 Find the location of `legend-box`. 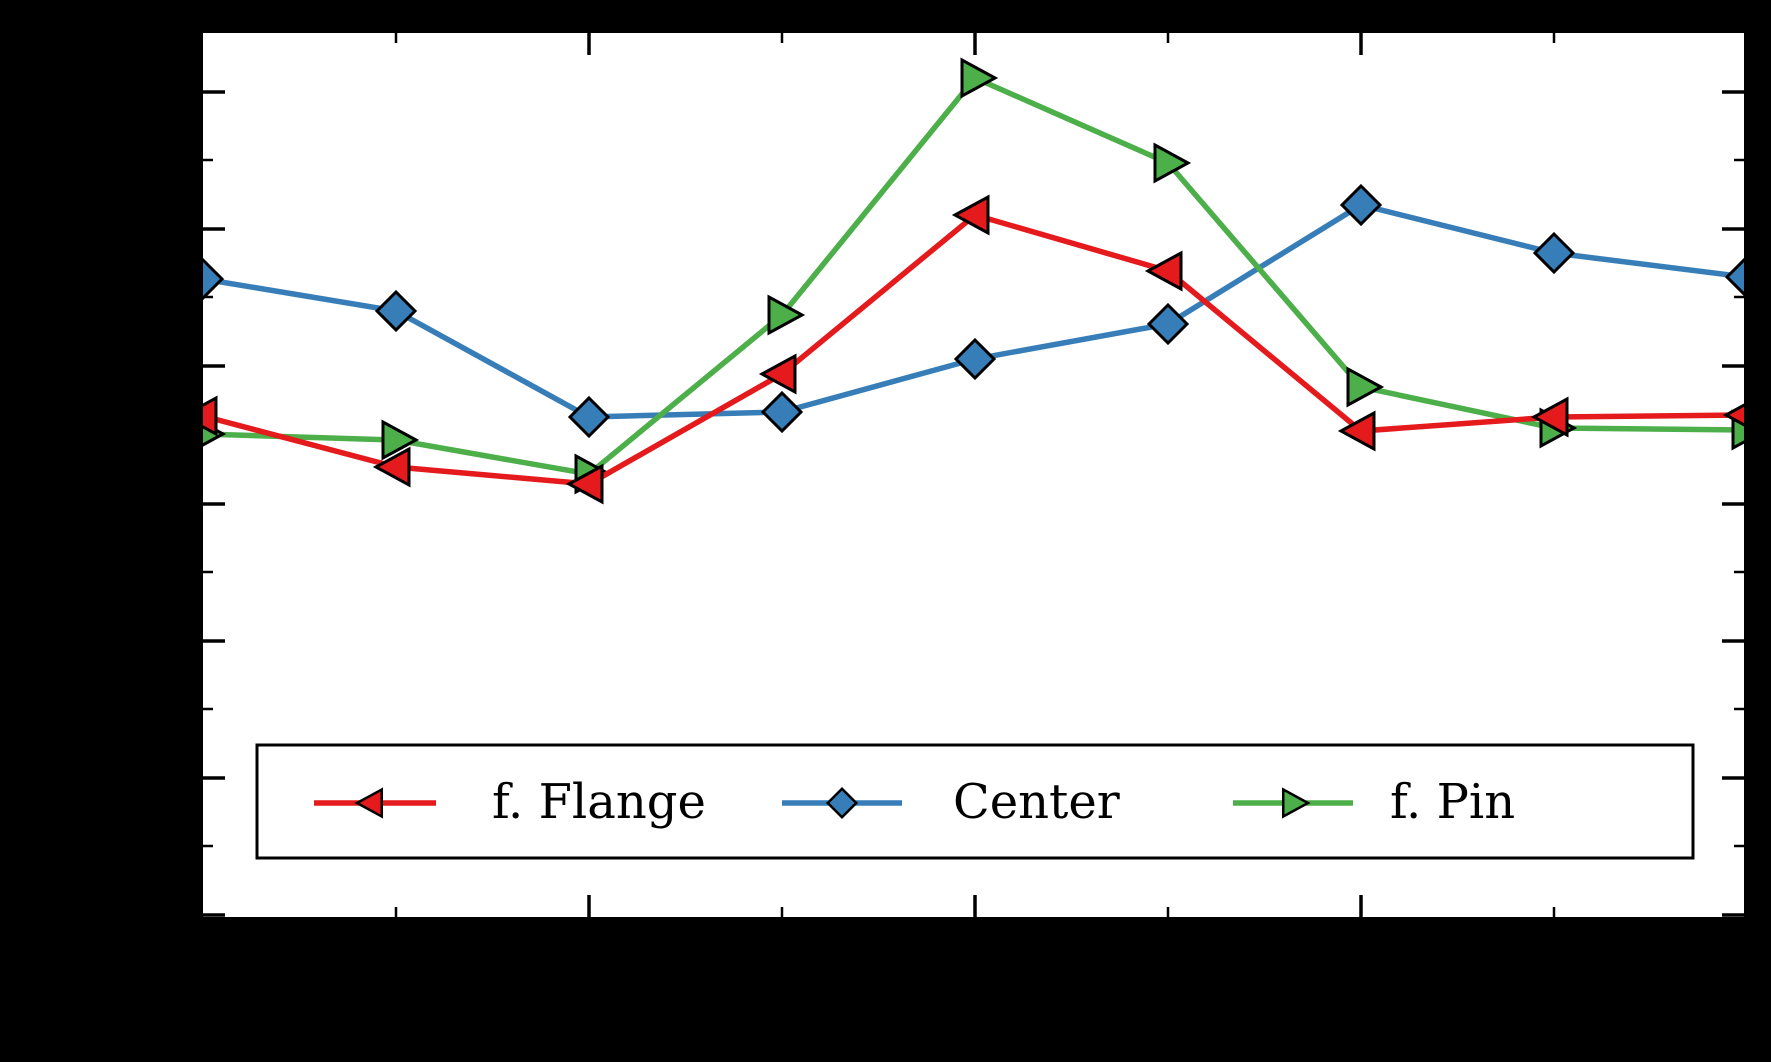

legend-box is located at coordinates (975, 801).